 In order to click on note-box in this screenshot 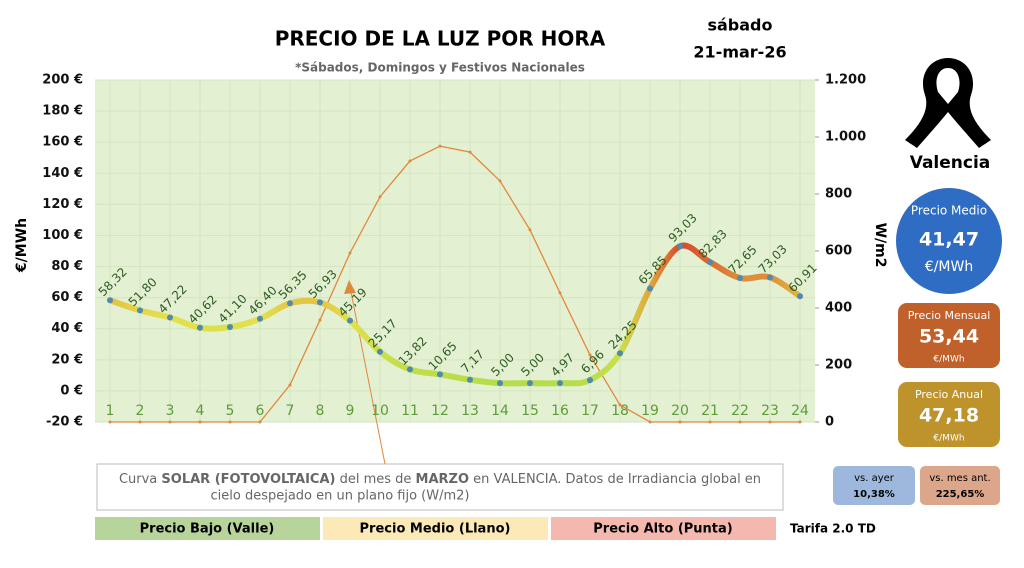, I will do `click(440, 487)`.